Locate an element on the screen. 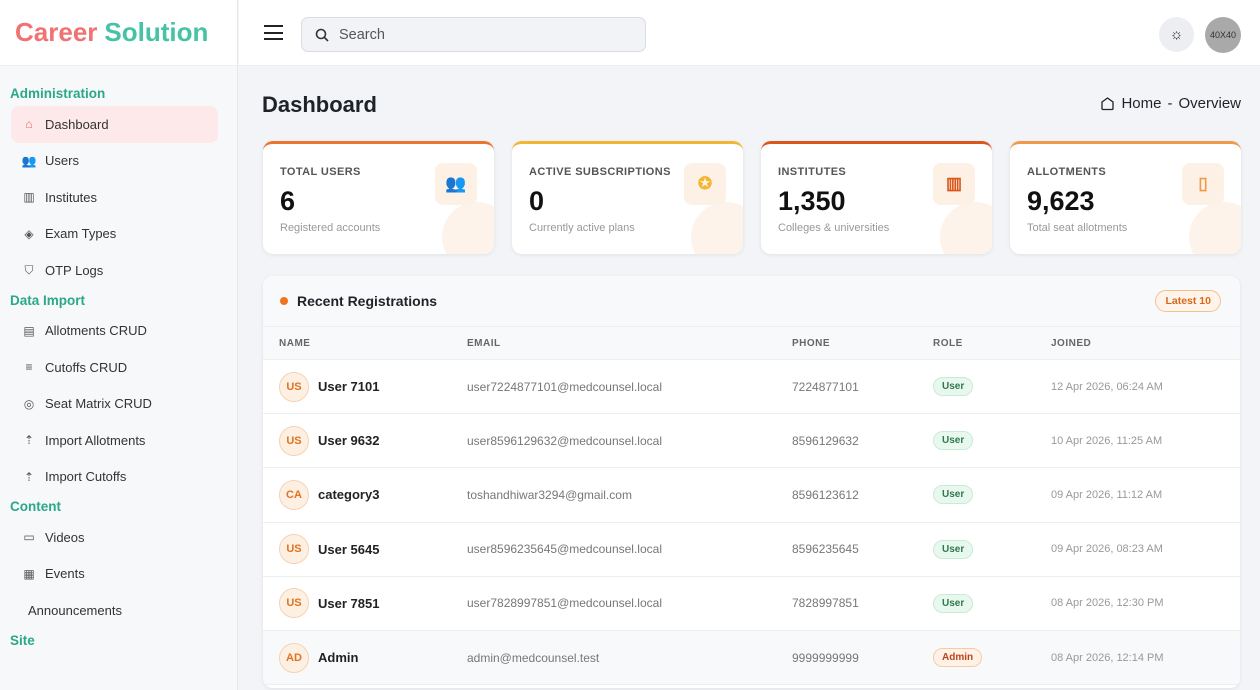 Image resolution: width=1260 pixels, height=690 pixels. sidebar-item-import-cutoffs: ⇡ Import Cutoffs is located at coordinates (114, 477).